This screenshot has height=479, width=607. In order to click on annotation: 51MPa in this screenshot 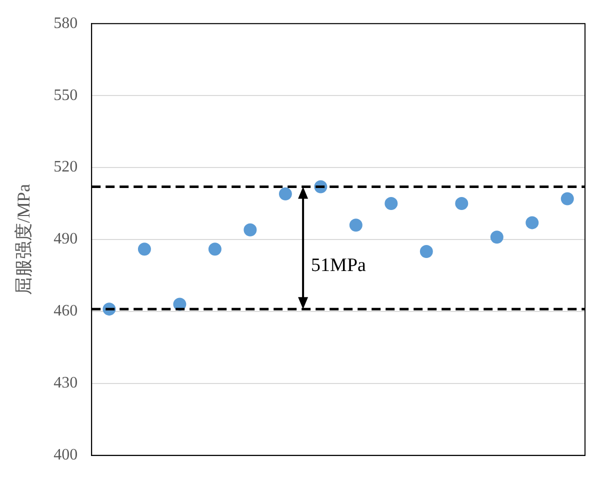, I will do `click(339, 265)`.